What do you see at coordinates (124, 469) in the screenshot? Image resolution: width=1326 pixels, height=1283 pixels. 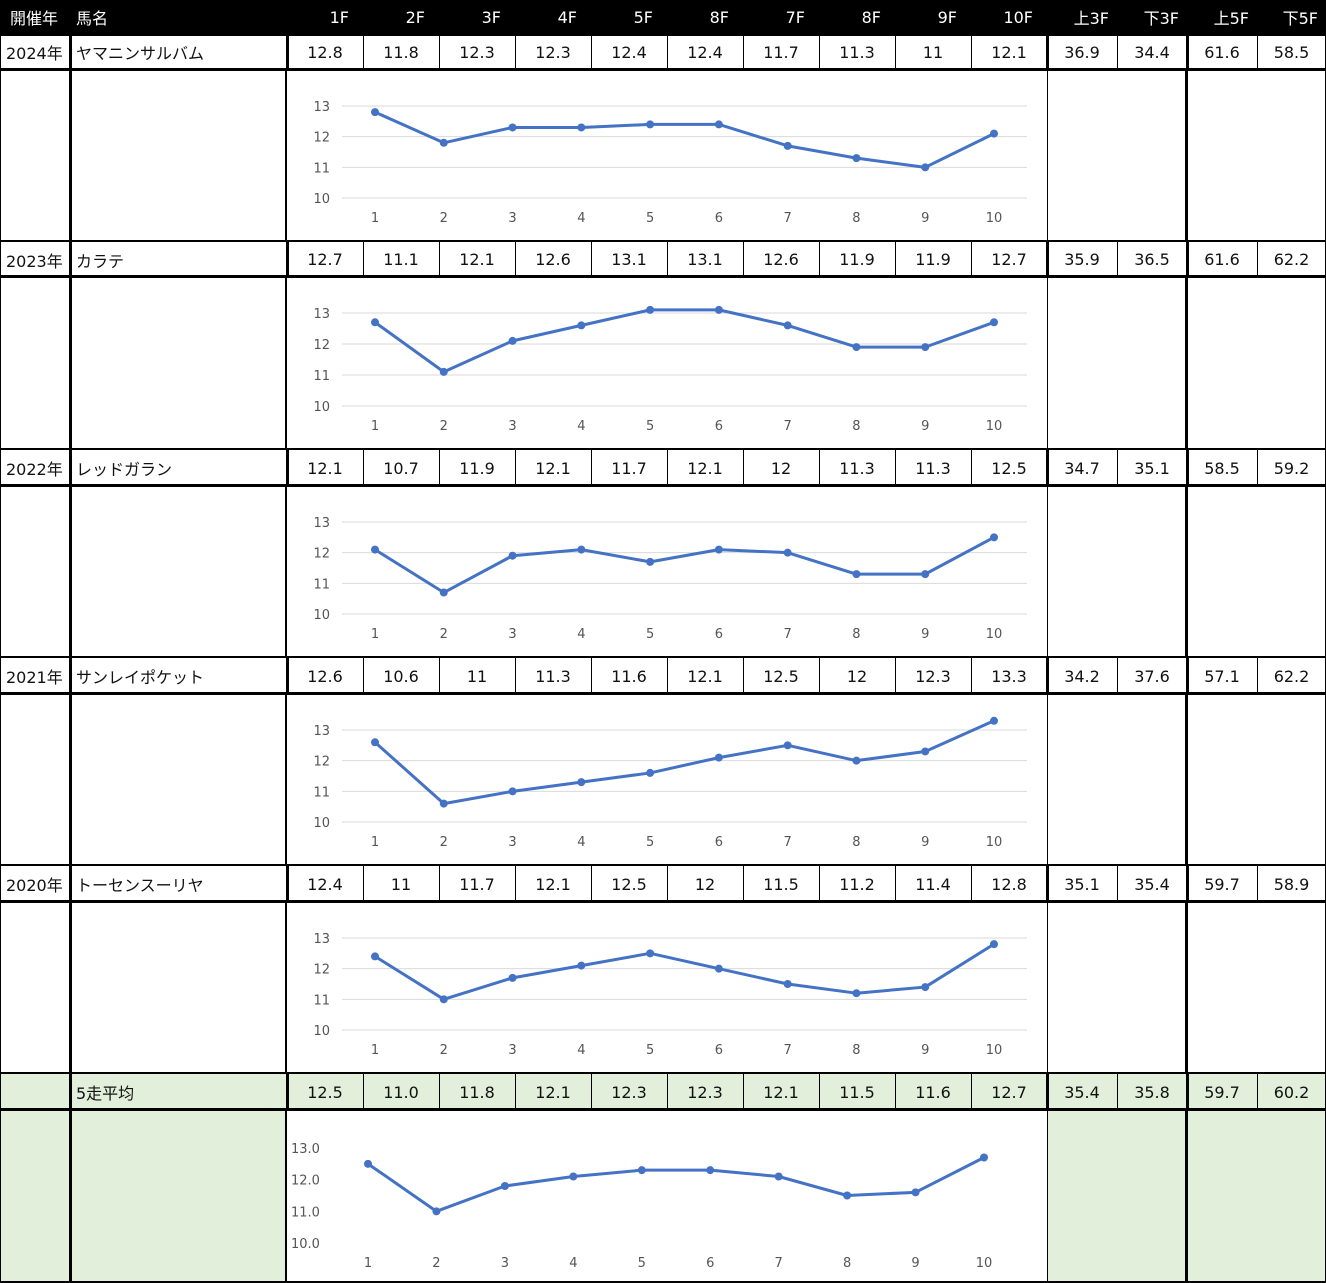 I see `horse-name: レッドガラン` at bounding box center [124, 469].